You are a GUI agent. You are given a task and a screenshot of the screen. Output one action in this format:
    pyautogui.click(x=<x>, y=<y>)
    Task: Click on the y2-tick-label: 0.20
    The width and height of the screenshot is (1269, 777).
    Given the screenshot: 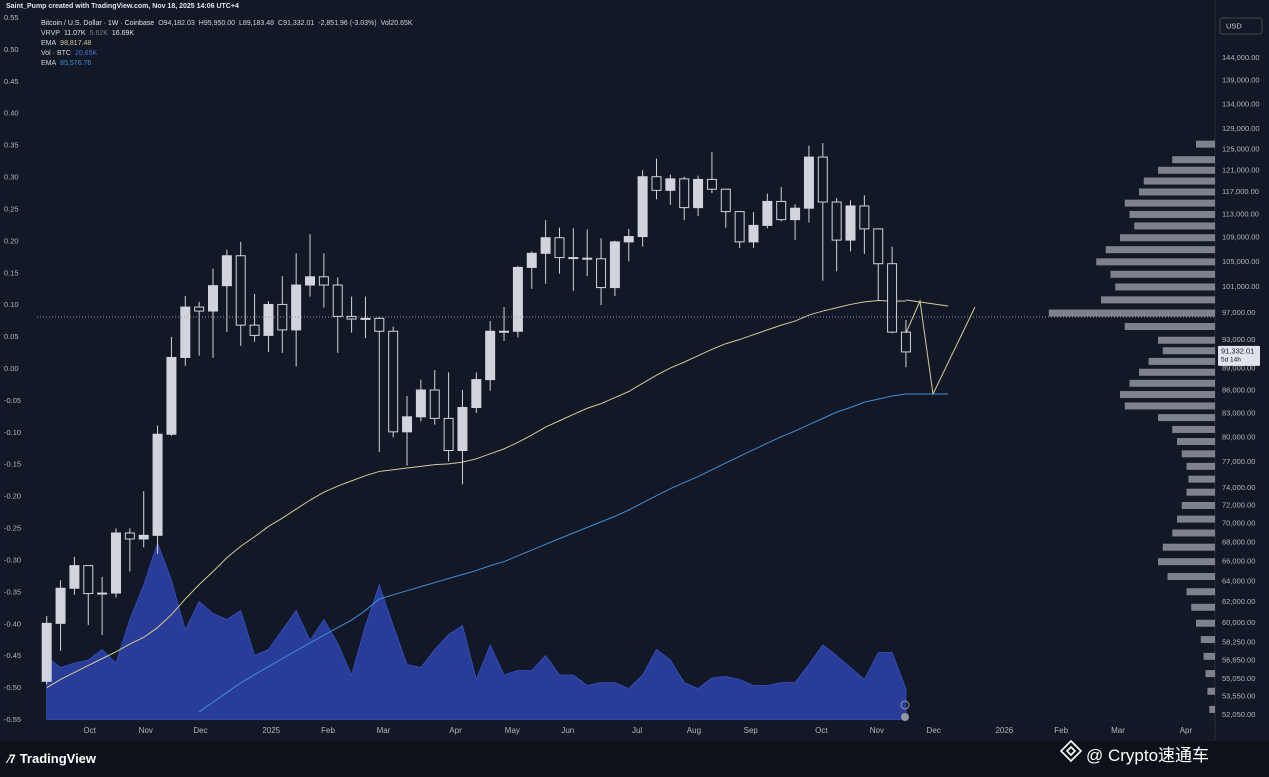 What is the action you would take?
    pyautogui.click(x=11, y=240)
    